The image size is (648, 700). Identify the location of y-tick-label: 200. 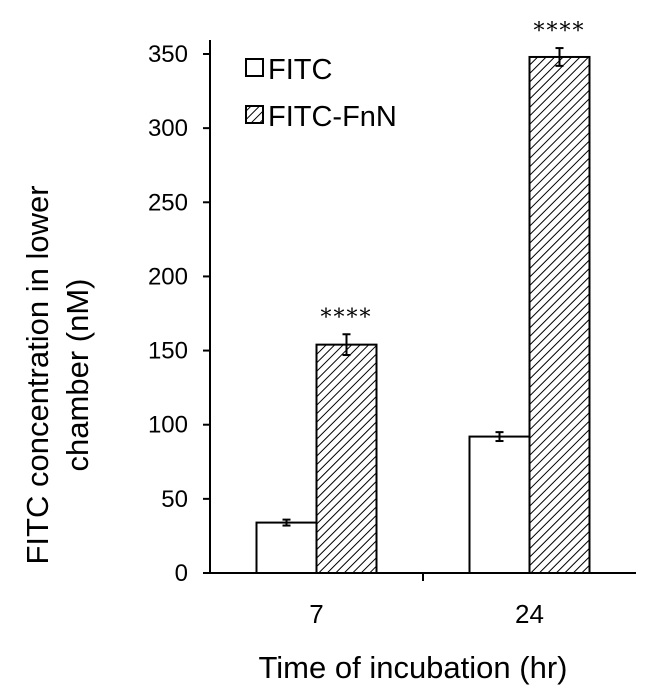
(168, 276).